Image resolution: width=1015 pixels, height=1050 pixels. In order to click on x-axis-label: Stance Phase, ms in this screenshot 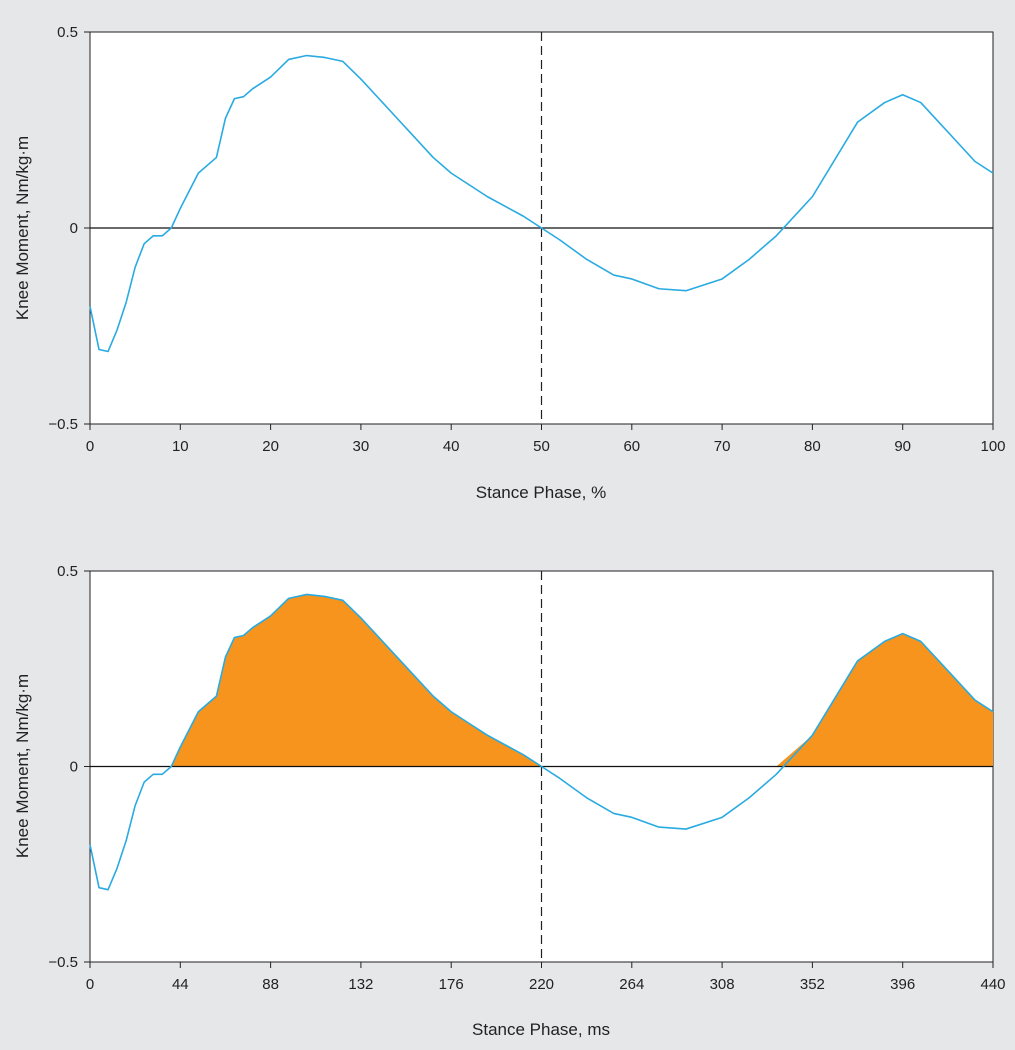, I will do `click(541, 1029)`.